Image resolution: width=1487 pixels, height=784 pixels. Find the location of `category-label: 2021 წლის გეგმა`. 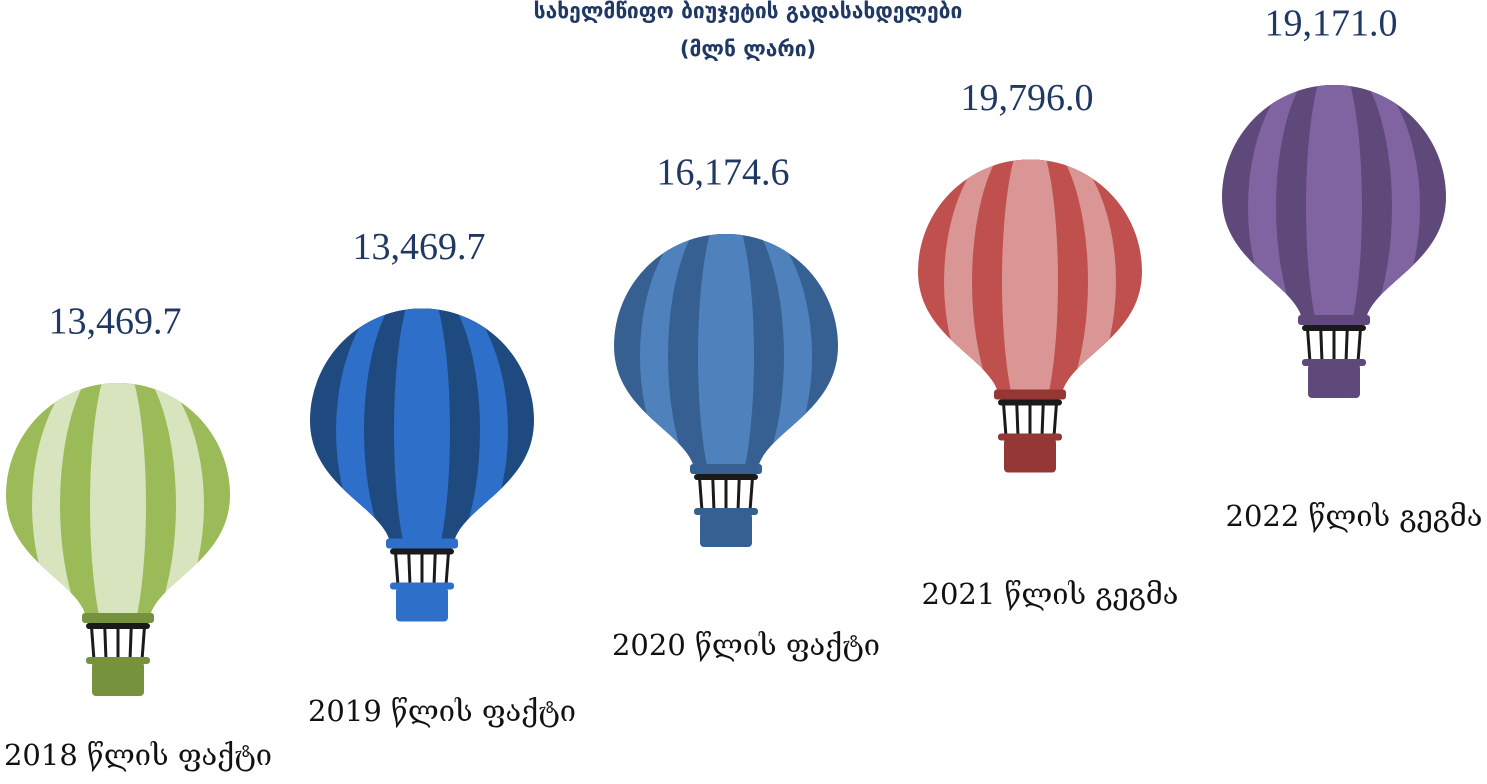

category-label: 2021 წლის გეგმა is located at coordinates (1050, 594).